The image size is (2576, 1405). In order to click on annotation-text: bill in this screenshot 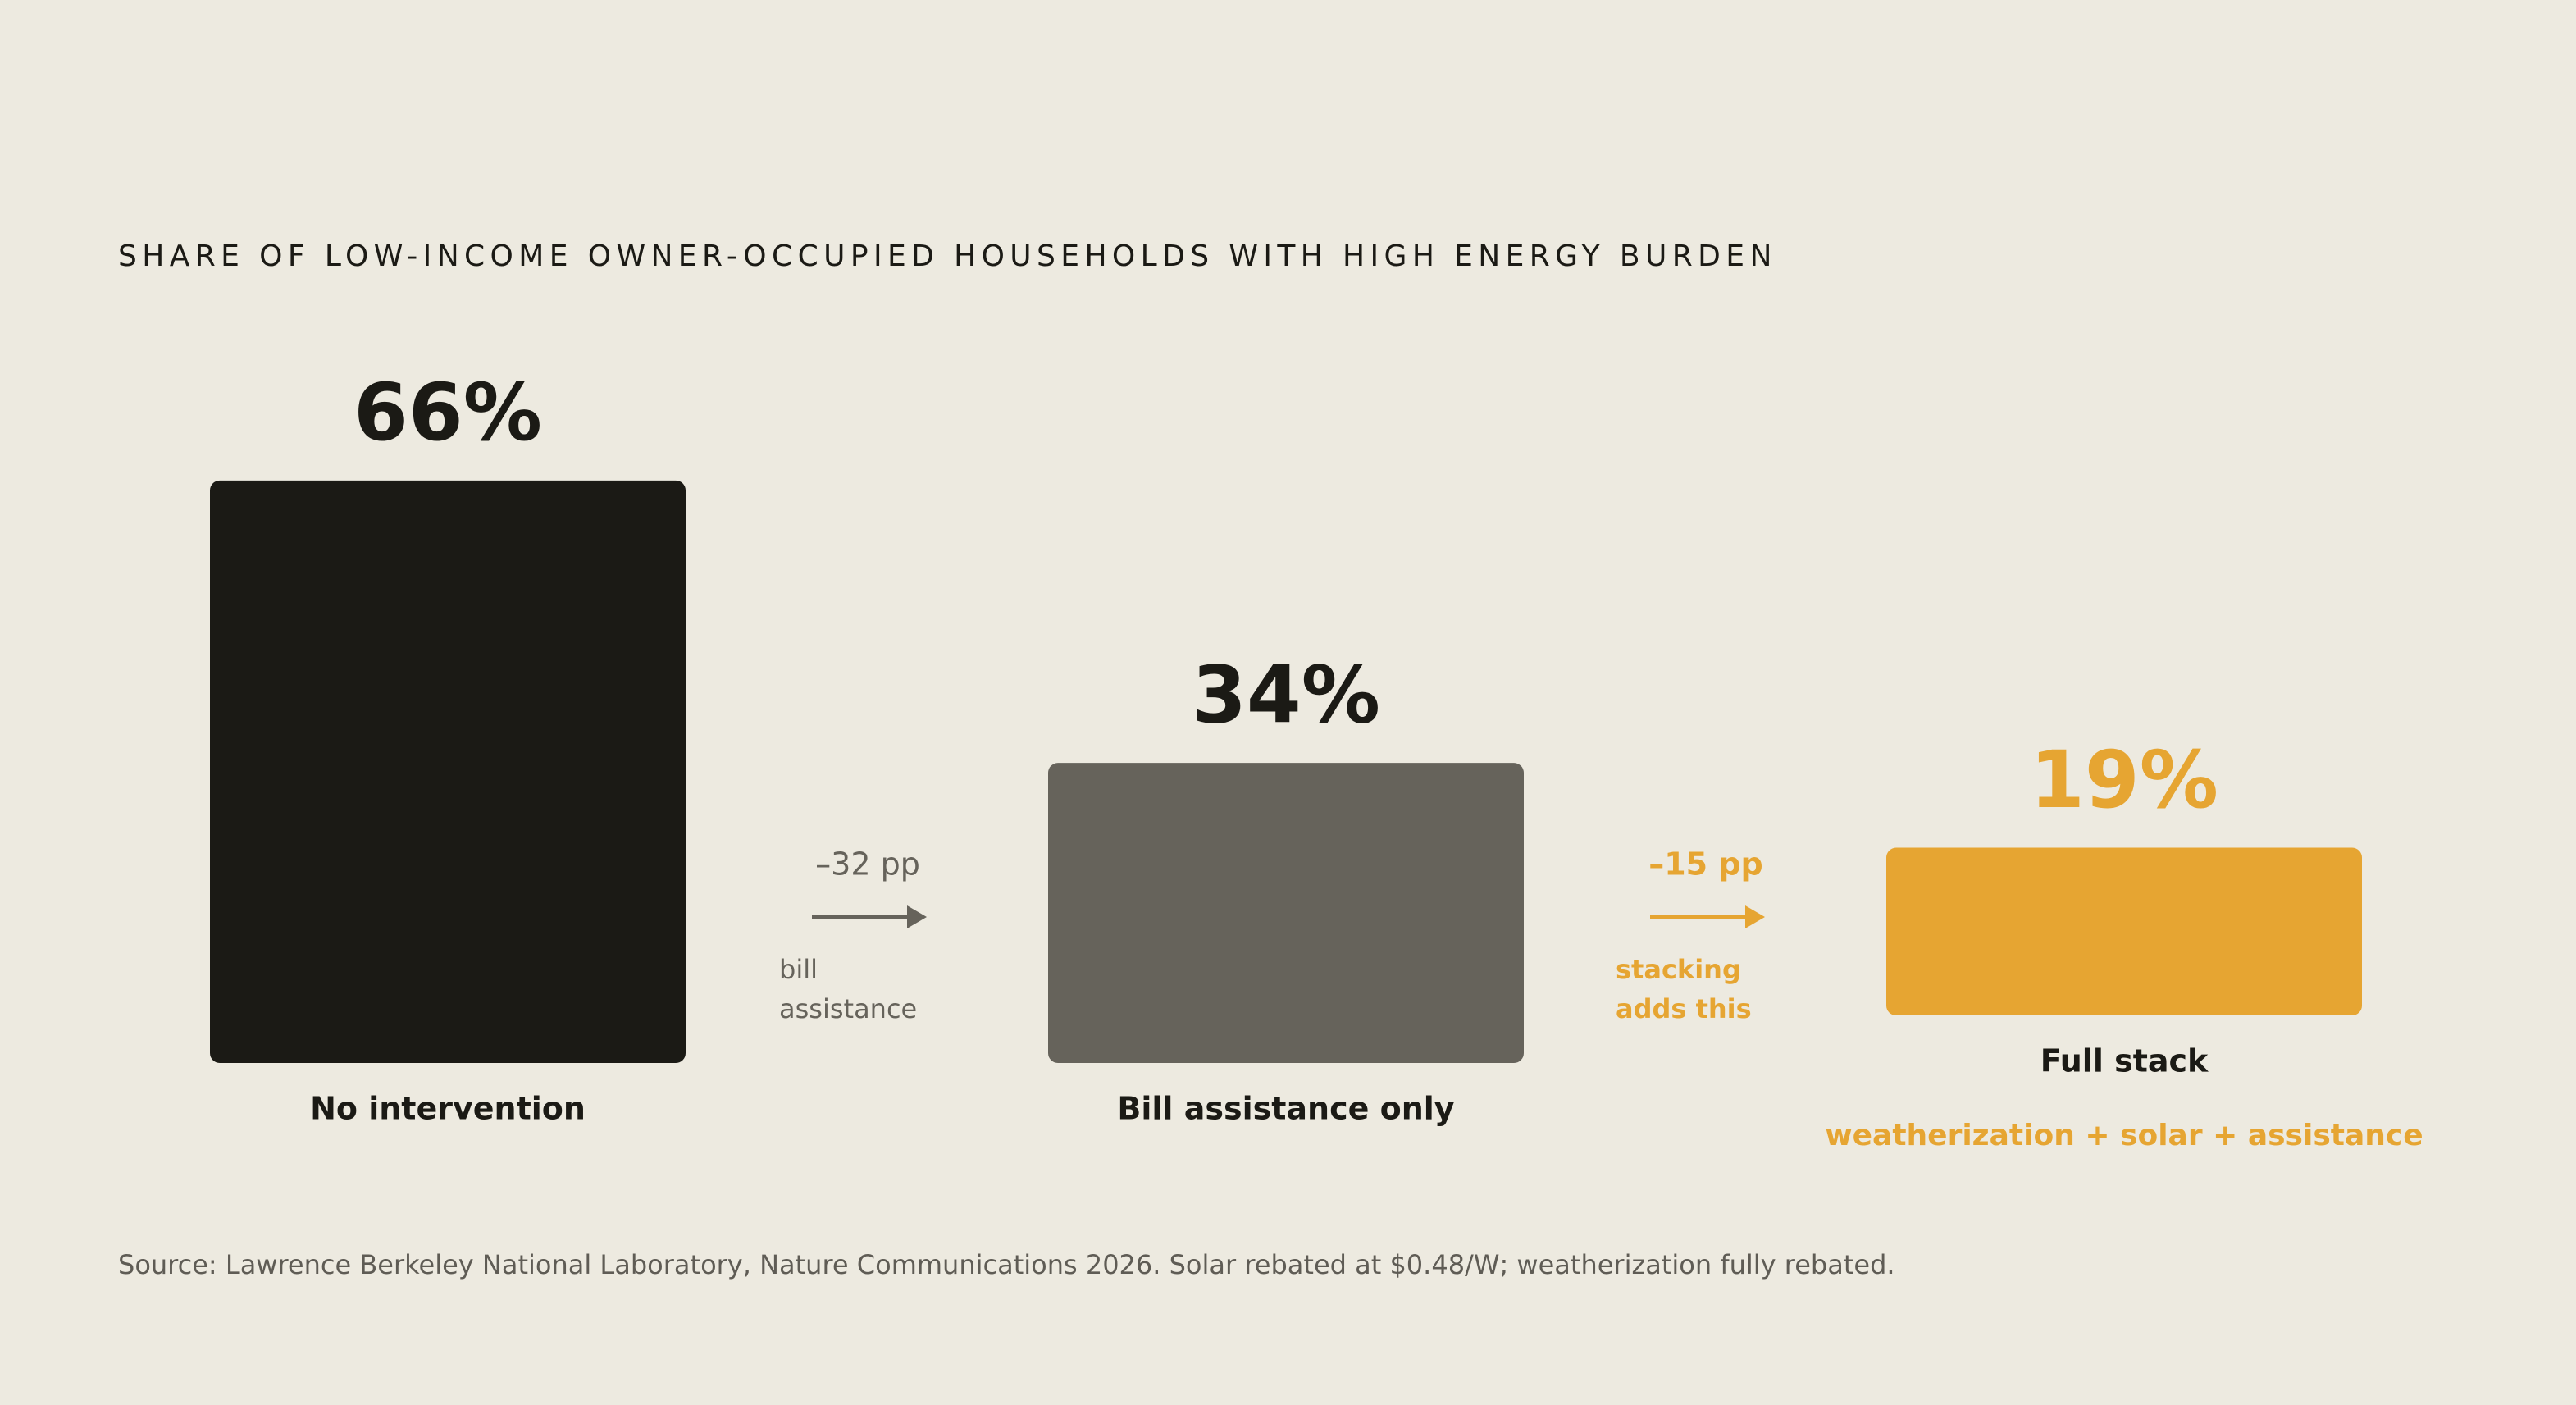, I will do `click(798, 970)`.